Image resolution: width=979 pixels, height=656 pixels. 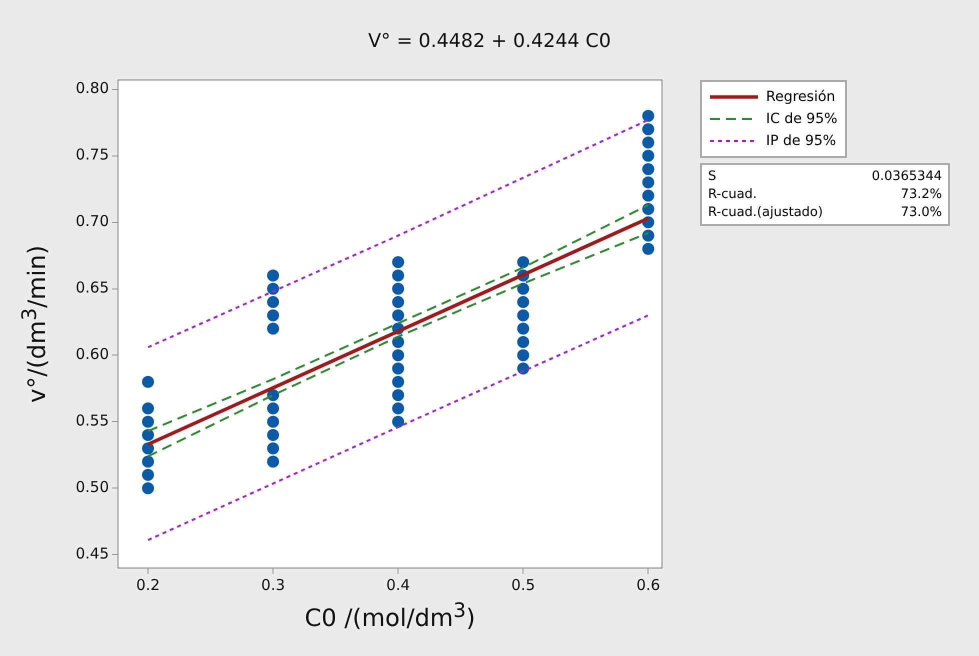 What do you see at coordinates (766, 212) in the screenshot?
I see `text: R-cuad.(ajustado)` at bounding box center [766, 212].